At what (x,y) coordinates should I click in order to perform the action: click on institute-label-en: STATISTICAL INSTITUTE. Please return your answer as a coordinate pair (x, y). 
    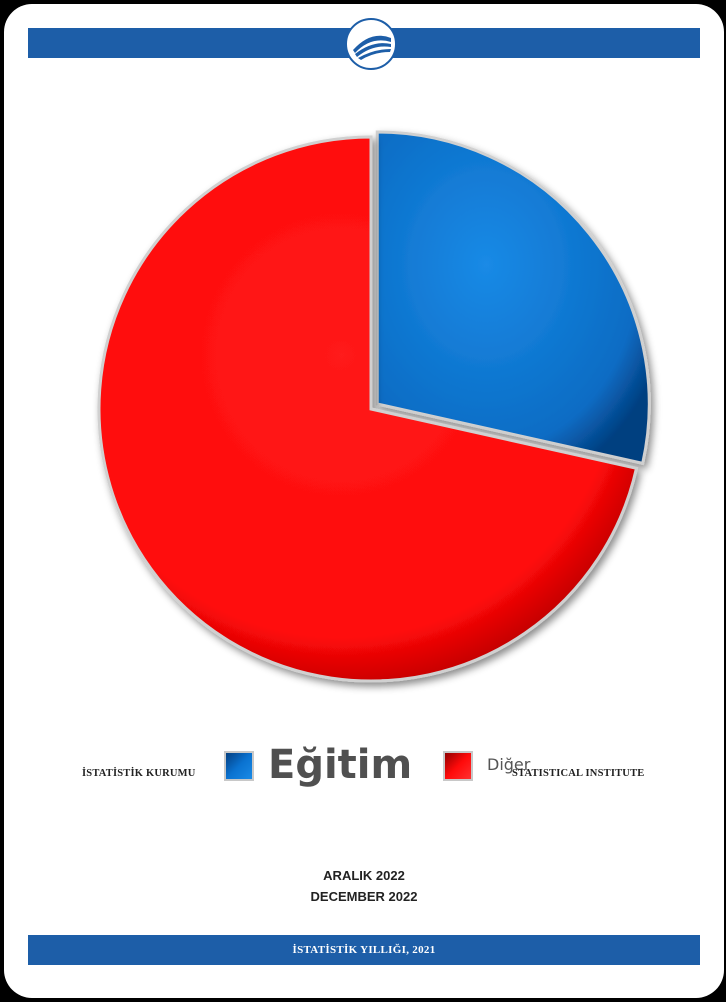
    Looking at the image, I should click on (578, 773).